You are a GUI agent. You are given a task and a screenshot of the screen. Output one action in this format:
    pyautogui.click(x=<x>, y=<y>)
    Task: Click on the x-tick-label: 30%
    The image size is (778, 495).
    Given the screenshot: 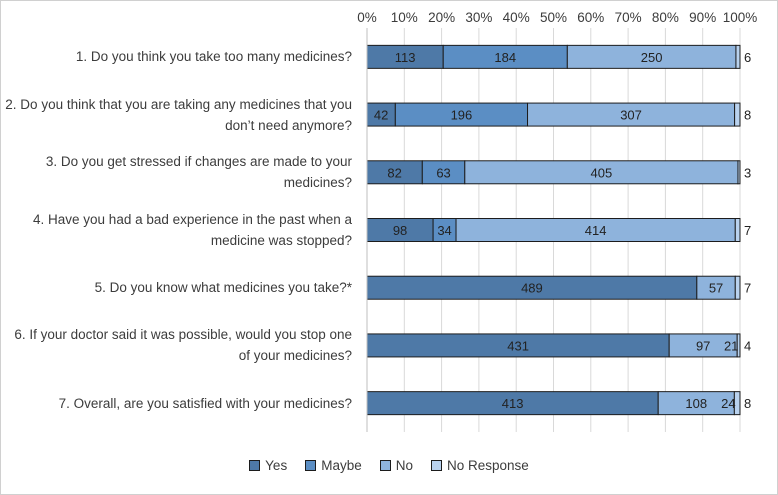 What is the action you would take?
    pyautogui.click(x=478, y=17)
    